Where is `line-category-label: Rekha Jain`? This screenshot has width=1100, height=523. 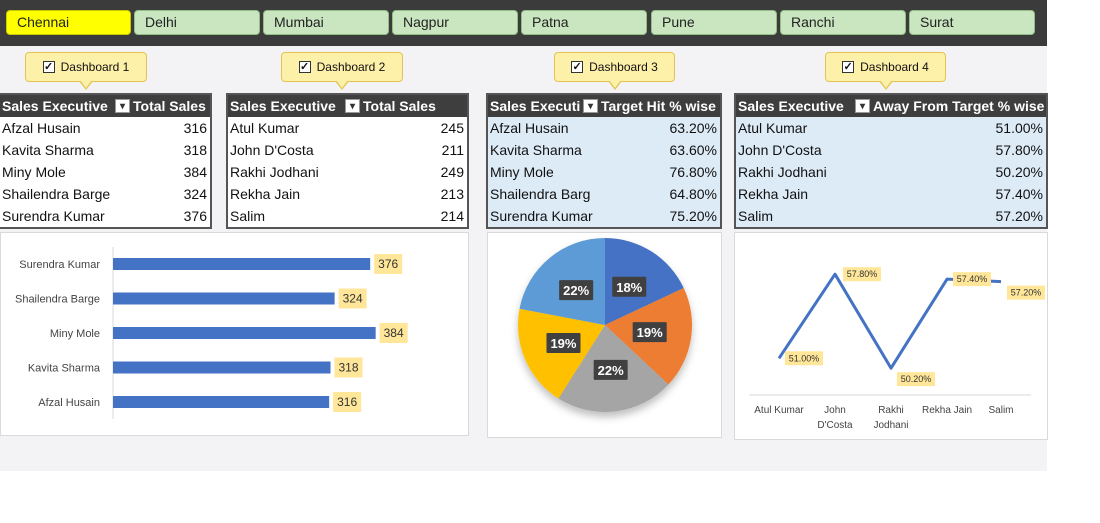
line-category-label: Rekha Jain is located at coordinates (947, 410).